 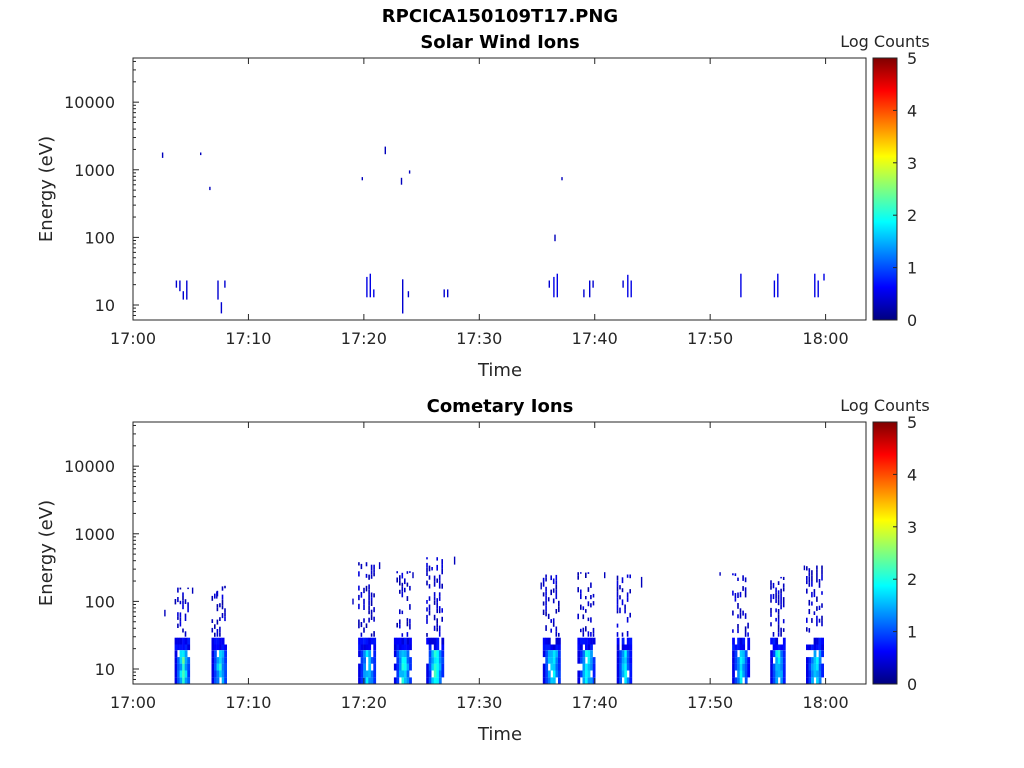 I want to click on x-tick-label: 17:50, so click(x=710, y=338).